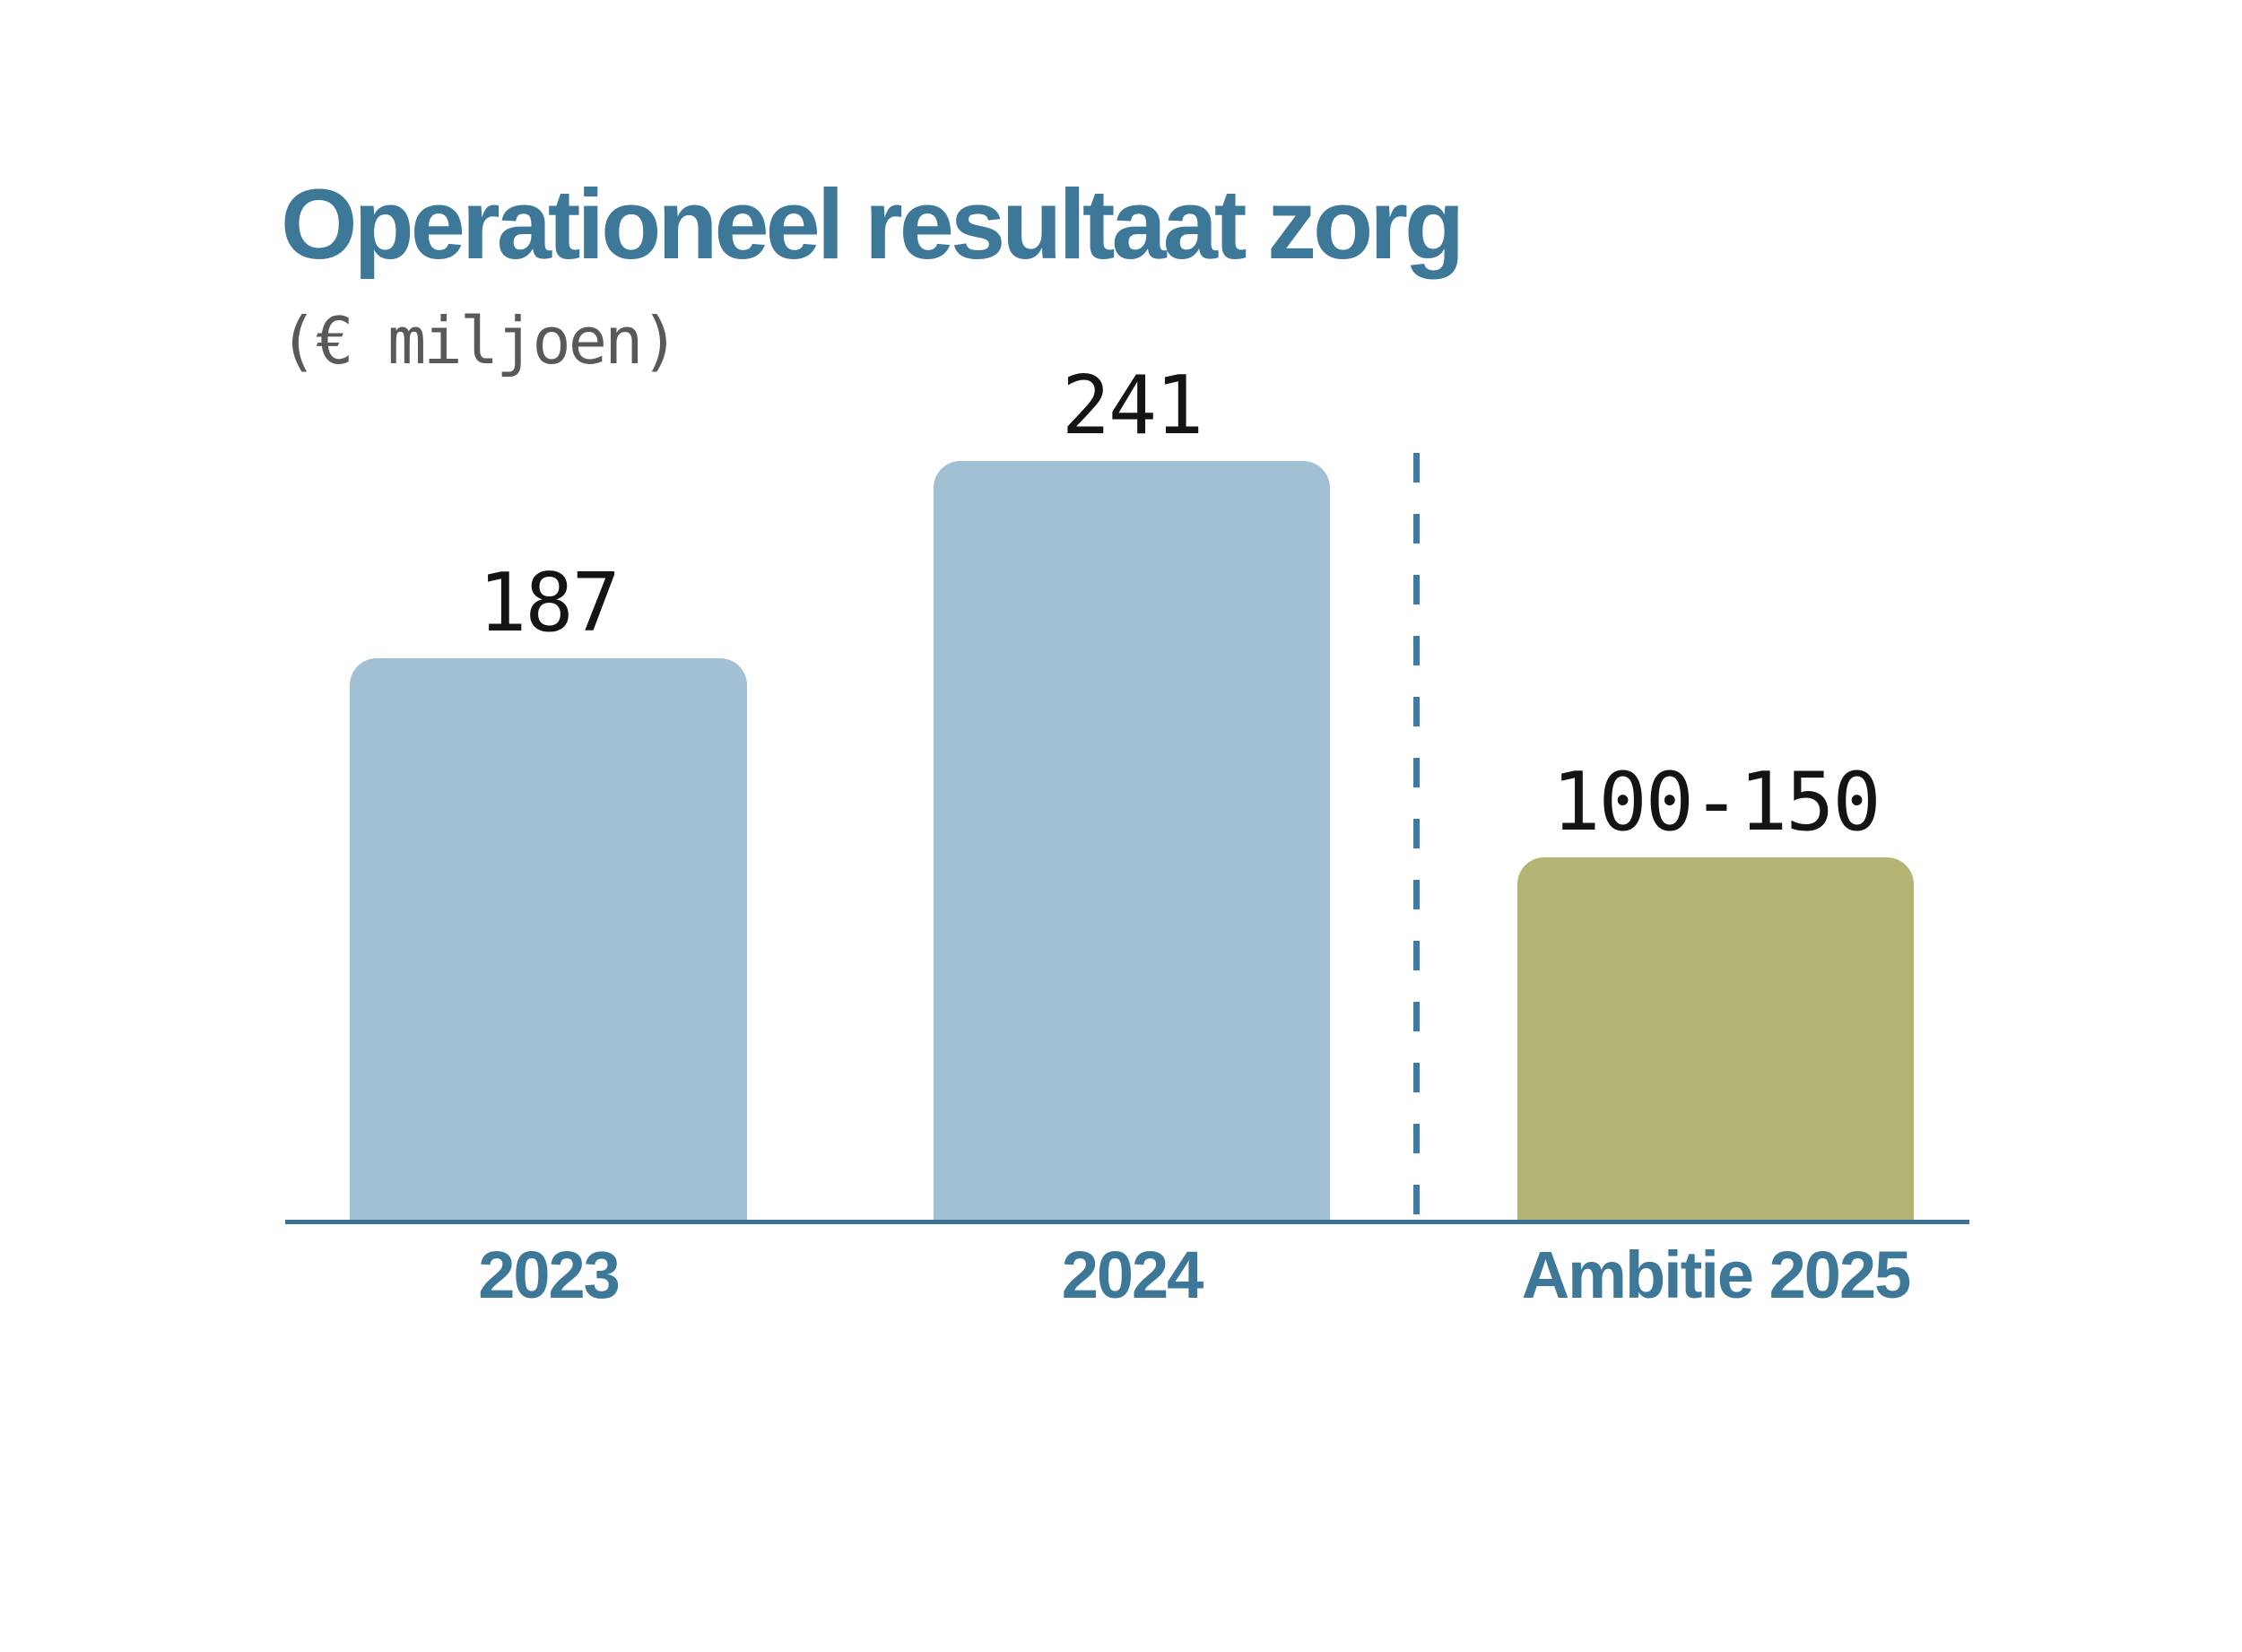 The width and height of the screenshot is (2242, 1652). Describe the element at coordinates (1132, 406) in the screenshot. I see `value-label-2024: 241` at that location.